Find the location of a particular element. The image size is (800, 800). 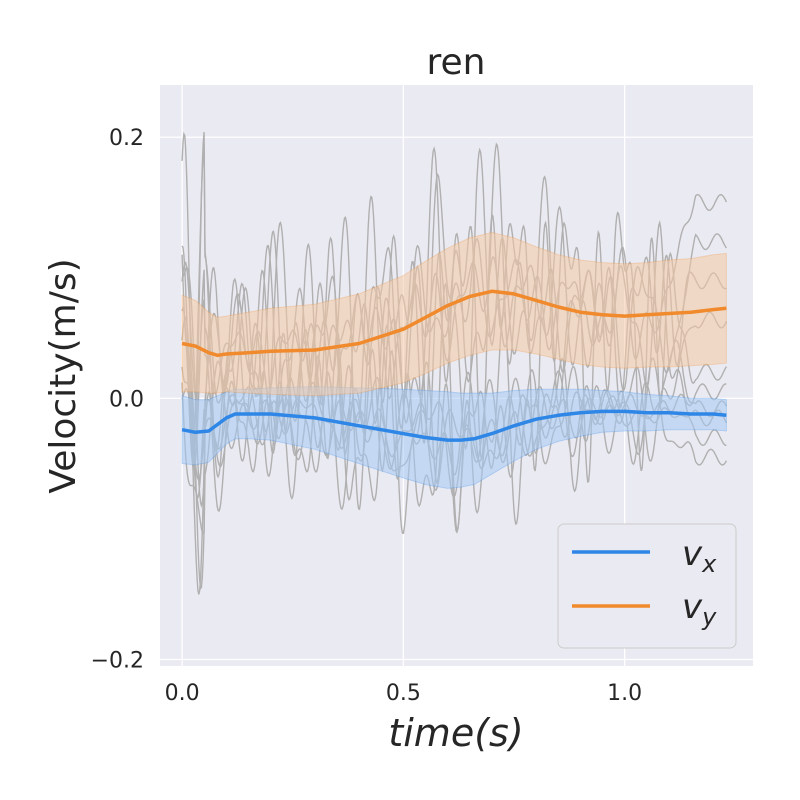

x-axis-label: time(s) is located at coordinates (455, 733).